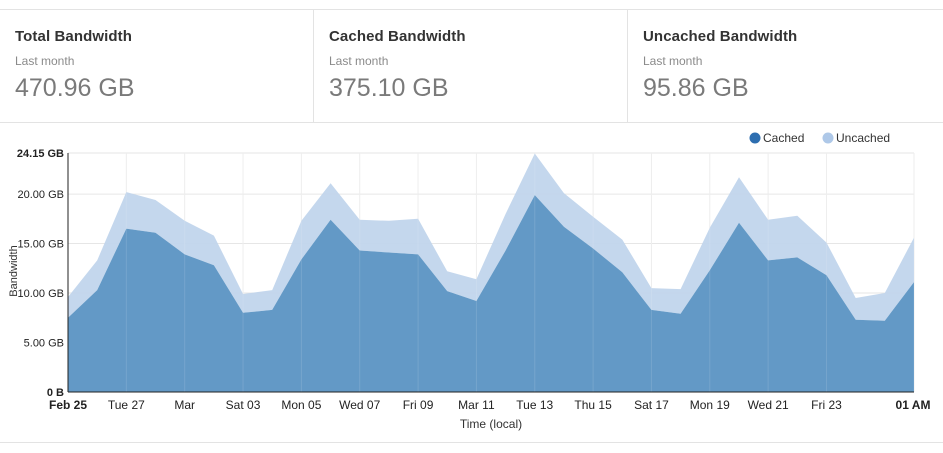  I want to click on x-tick-label: Mon 05, so click(301, 405).